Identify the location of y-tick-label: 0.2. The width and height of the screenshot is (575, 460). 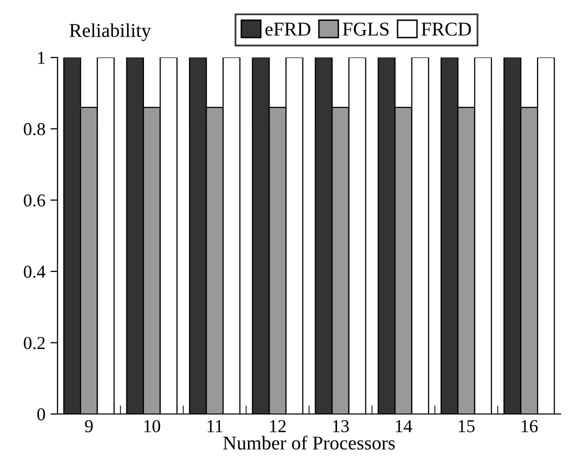
(34, 343).